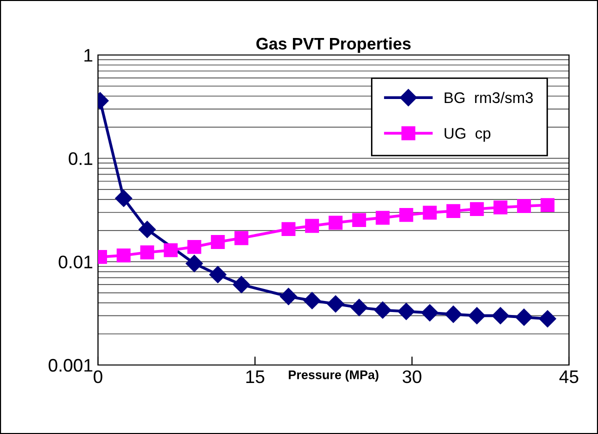 This screenshot has height=434, width=598. I want to click on x-tick-label: 15, so click(255, 377).